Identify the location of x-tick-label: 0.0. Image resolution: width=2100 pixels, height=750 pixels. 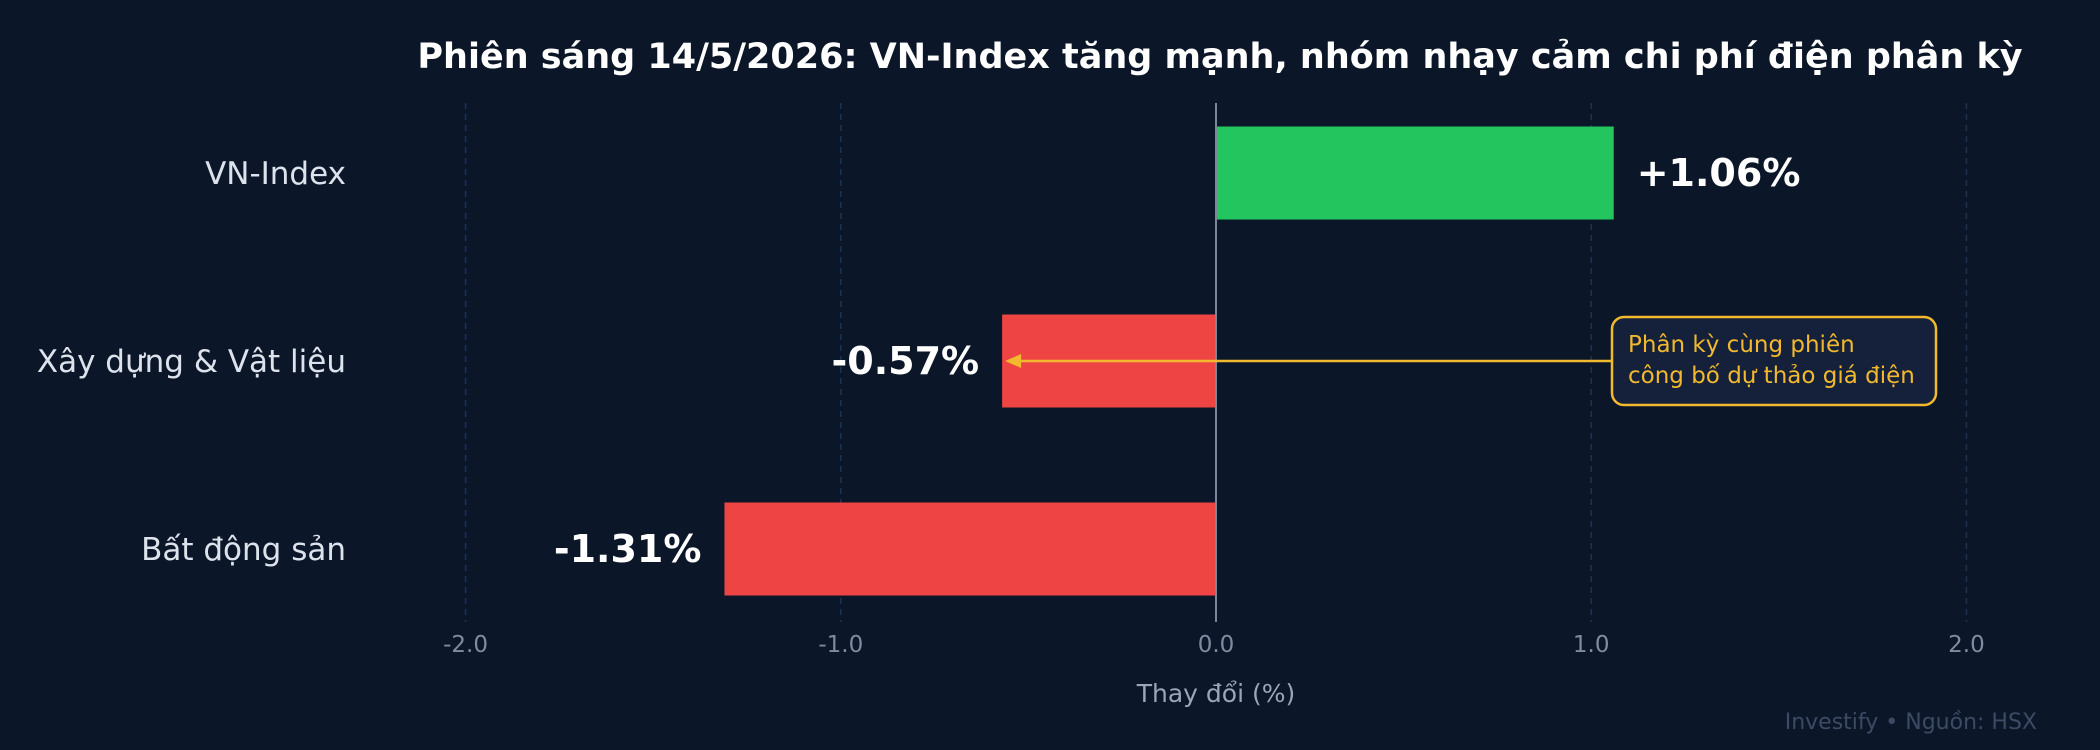
(1216, 645).